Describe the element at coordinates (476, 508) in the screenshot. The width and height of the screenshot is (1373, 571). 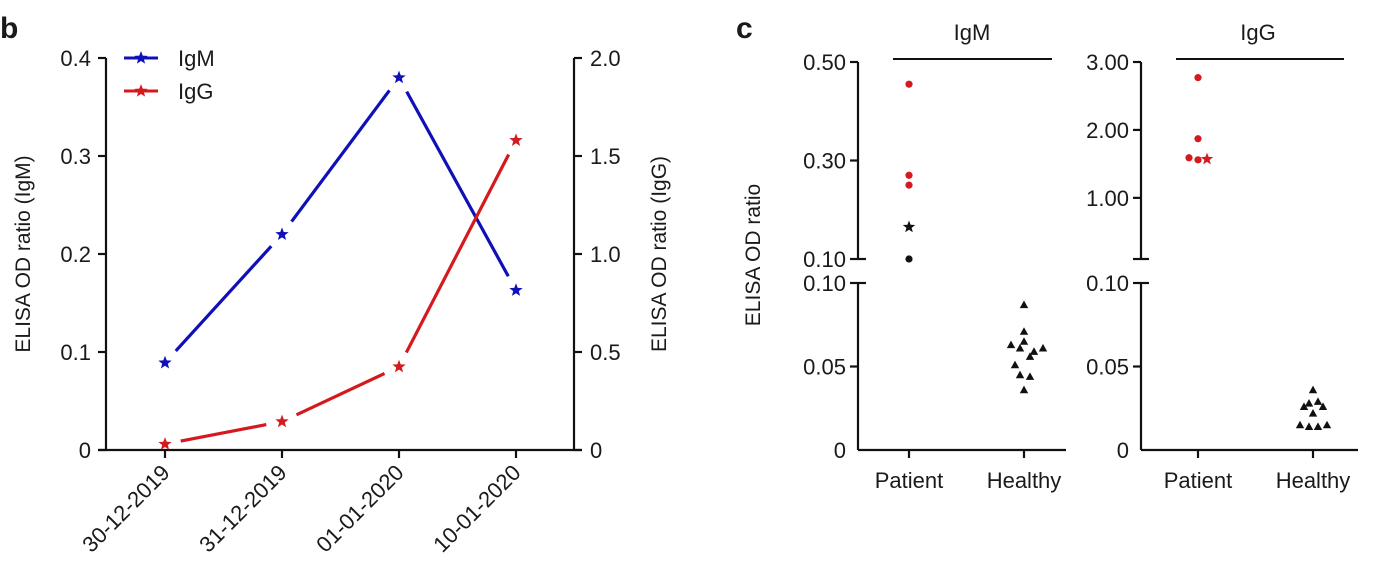
I see `x-tick-label: 10-01-2020` at that location.